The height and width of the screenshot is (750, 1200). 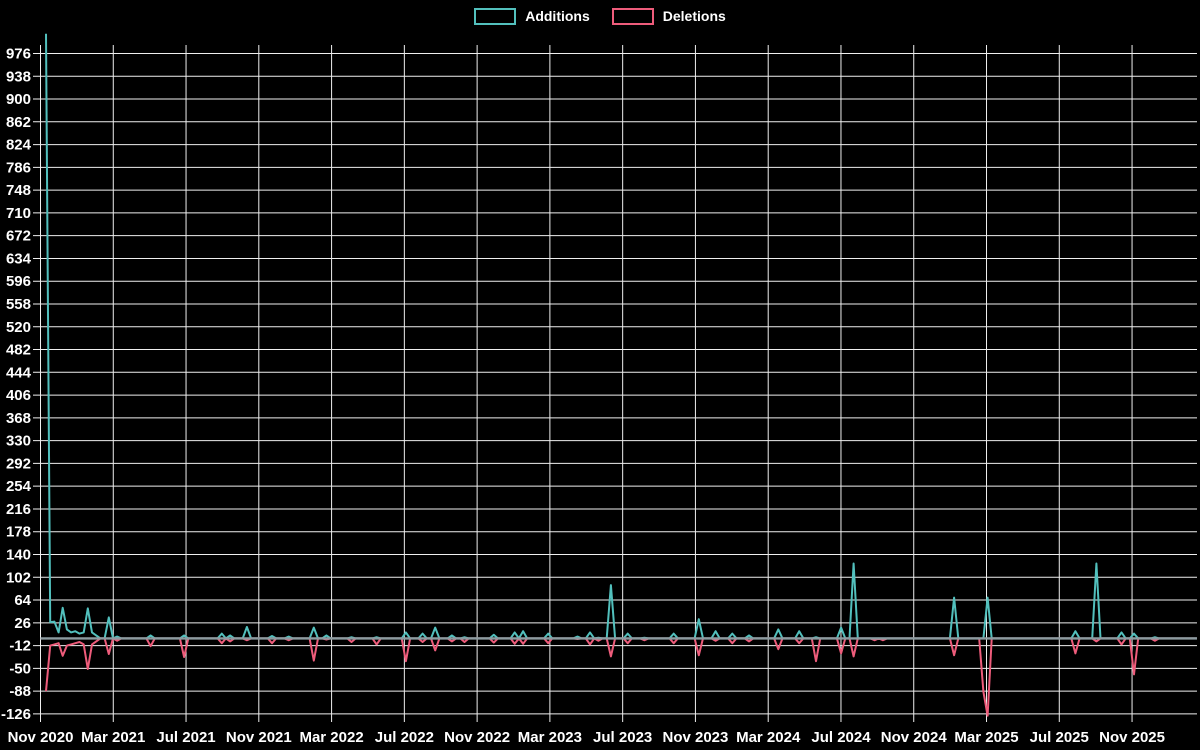 What do you see at coordinates (18, 327) in the screenshot?
I see `y-tick-label: 520` at bounding box center [18, 327].